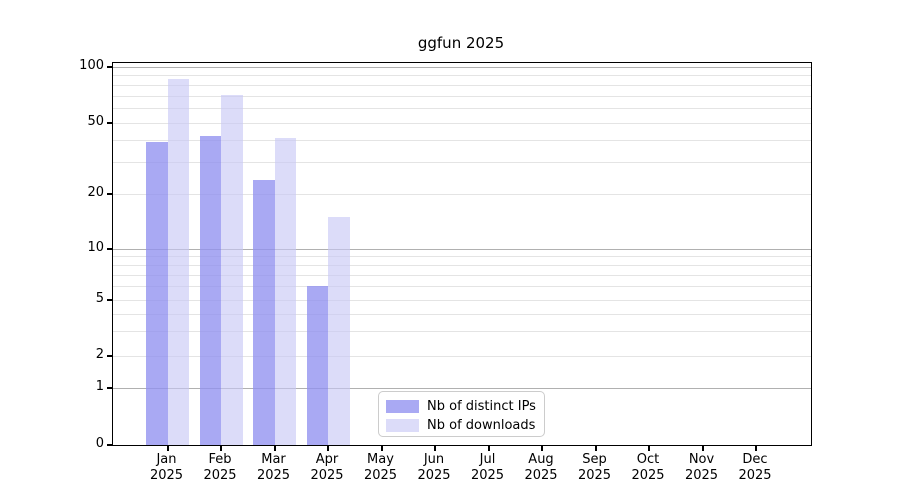  I want to click on y-tick-label: 100, so click(91, 65).